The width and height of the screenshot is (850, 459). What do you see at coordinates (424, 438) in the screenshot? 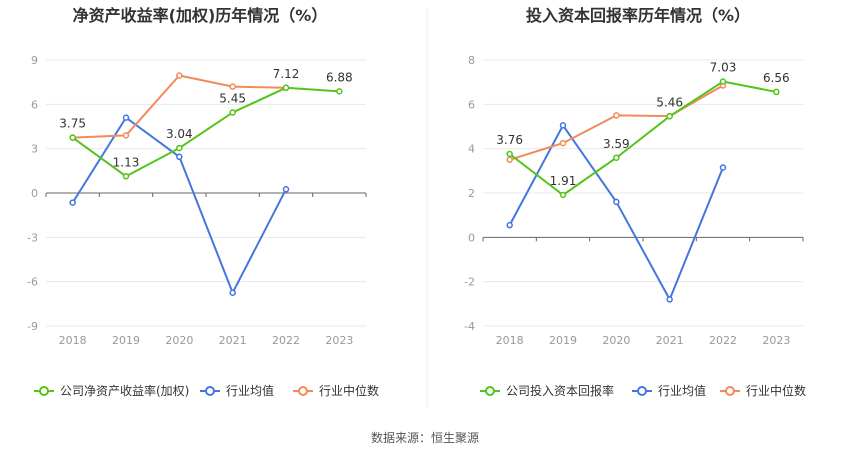
I see `data-source-label: 数据来源：恒生聚源` at bounding box center [424, 438].